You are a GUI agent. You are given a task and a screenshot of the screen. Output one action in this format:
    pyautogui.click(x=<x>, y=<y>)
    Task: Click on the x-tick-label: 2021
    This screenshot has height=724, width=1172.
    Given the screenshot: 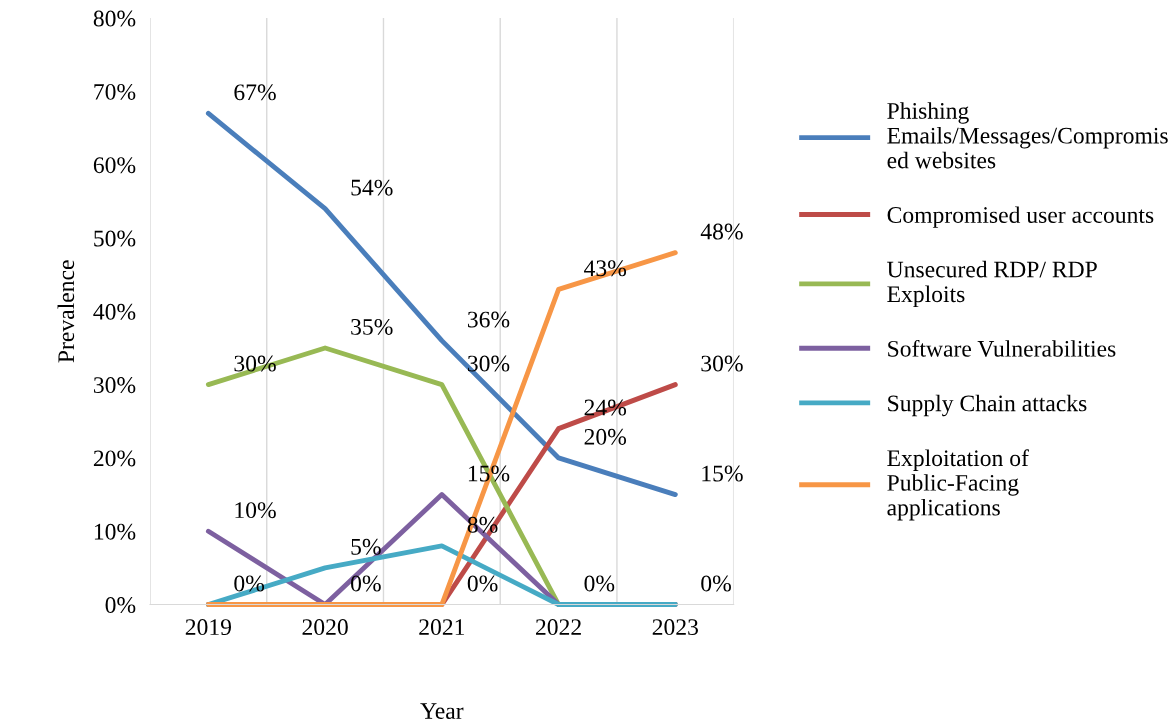 What is the action you would take?
    pyautogui.click(x=442, y=627)
    